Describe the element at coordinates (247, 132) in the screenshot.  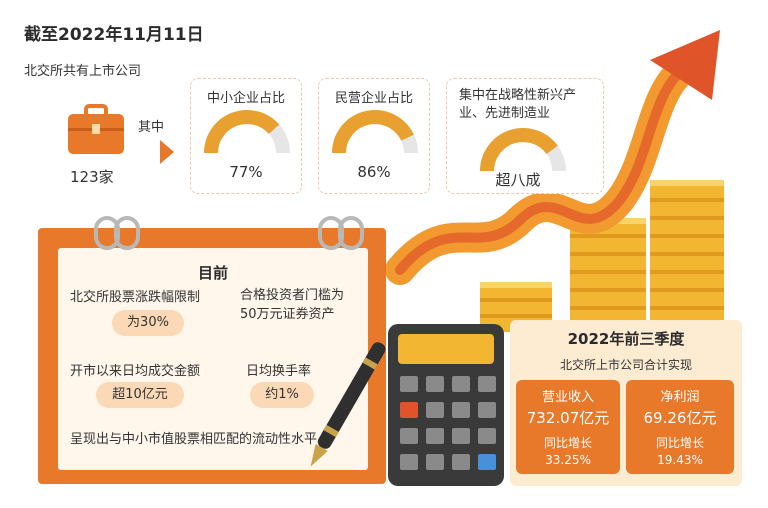
I see `gauge-sme` at that location.